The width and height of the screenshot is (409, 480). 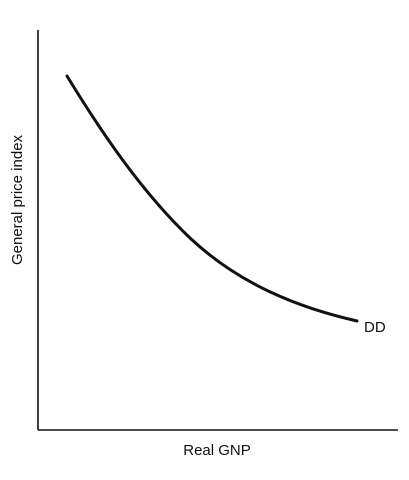 What do you see at coordinates (375, 327) in the screenshot?
I see `curve-label: DD` at bounding box center [375, 327].